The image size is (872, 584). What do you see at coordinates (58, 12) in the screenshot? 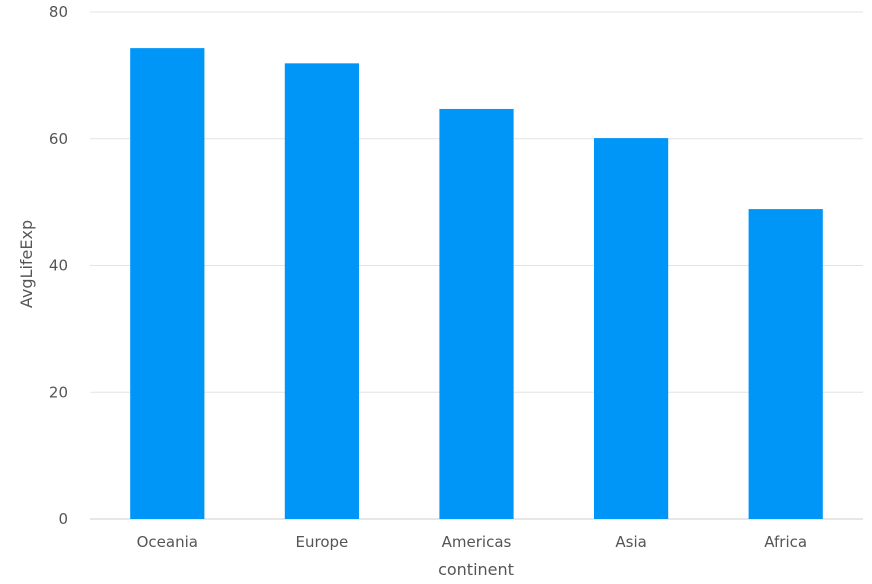
I see `y-tick-label: 80` at bounding box center [58, 12].